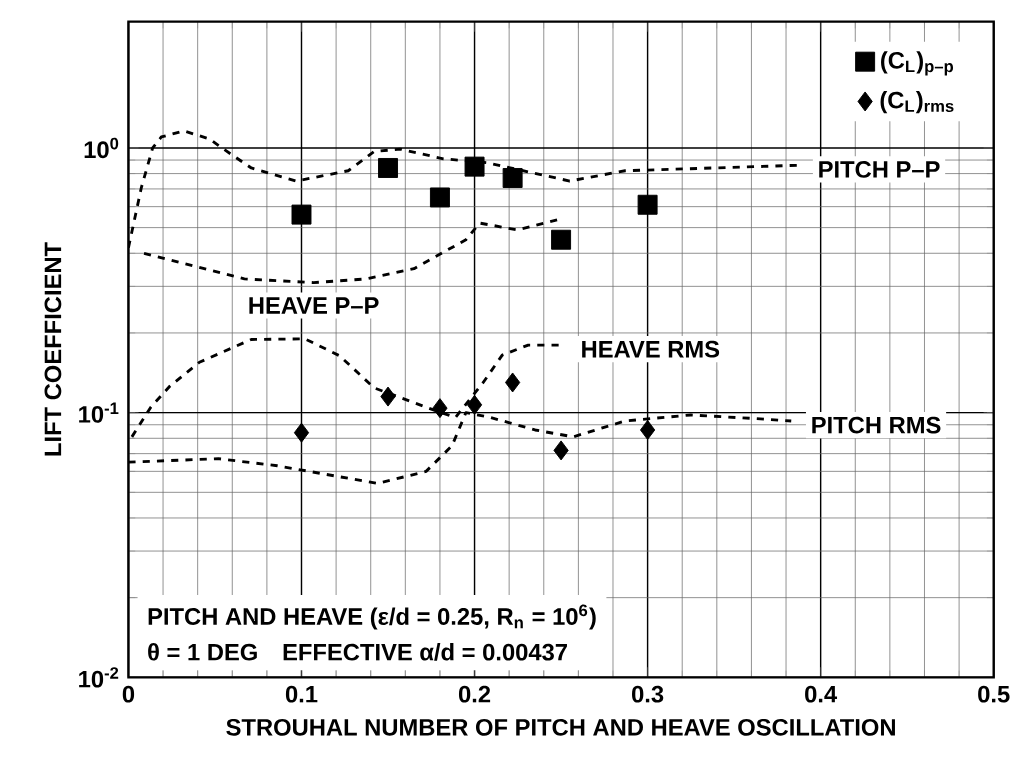 This screenshot has width=1014, height=779. Describe the element at coordinates (425, 652) in the screenshot. I see `annotation: EFFECTIVE α/d = 0.00437` at that location.